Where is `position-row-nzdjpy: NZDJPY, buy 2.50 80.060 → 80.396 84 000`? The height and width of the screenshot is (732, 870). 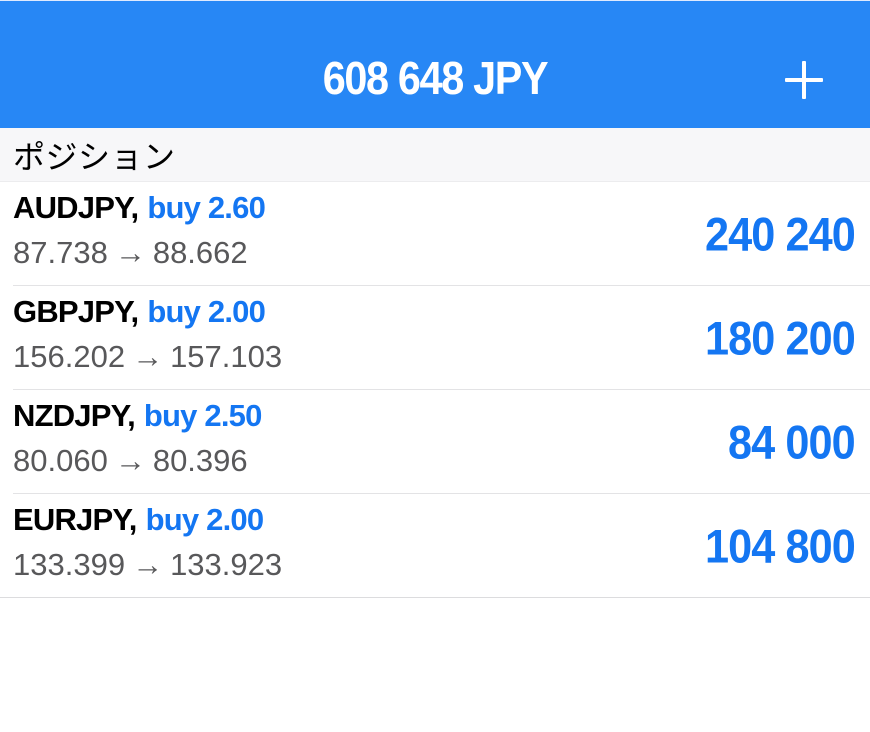 position-row-nzdjpy: NZDJPY, buy 2.50 80.060 → 80.396 84 000 is located at coordinates (435, 442).